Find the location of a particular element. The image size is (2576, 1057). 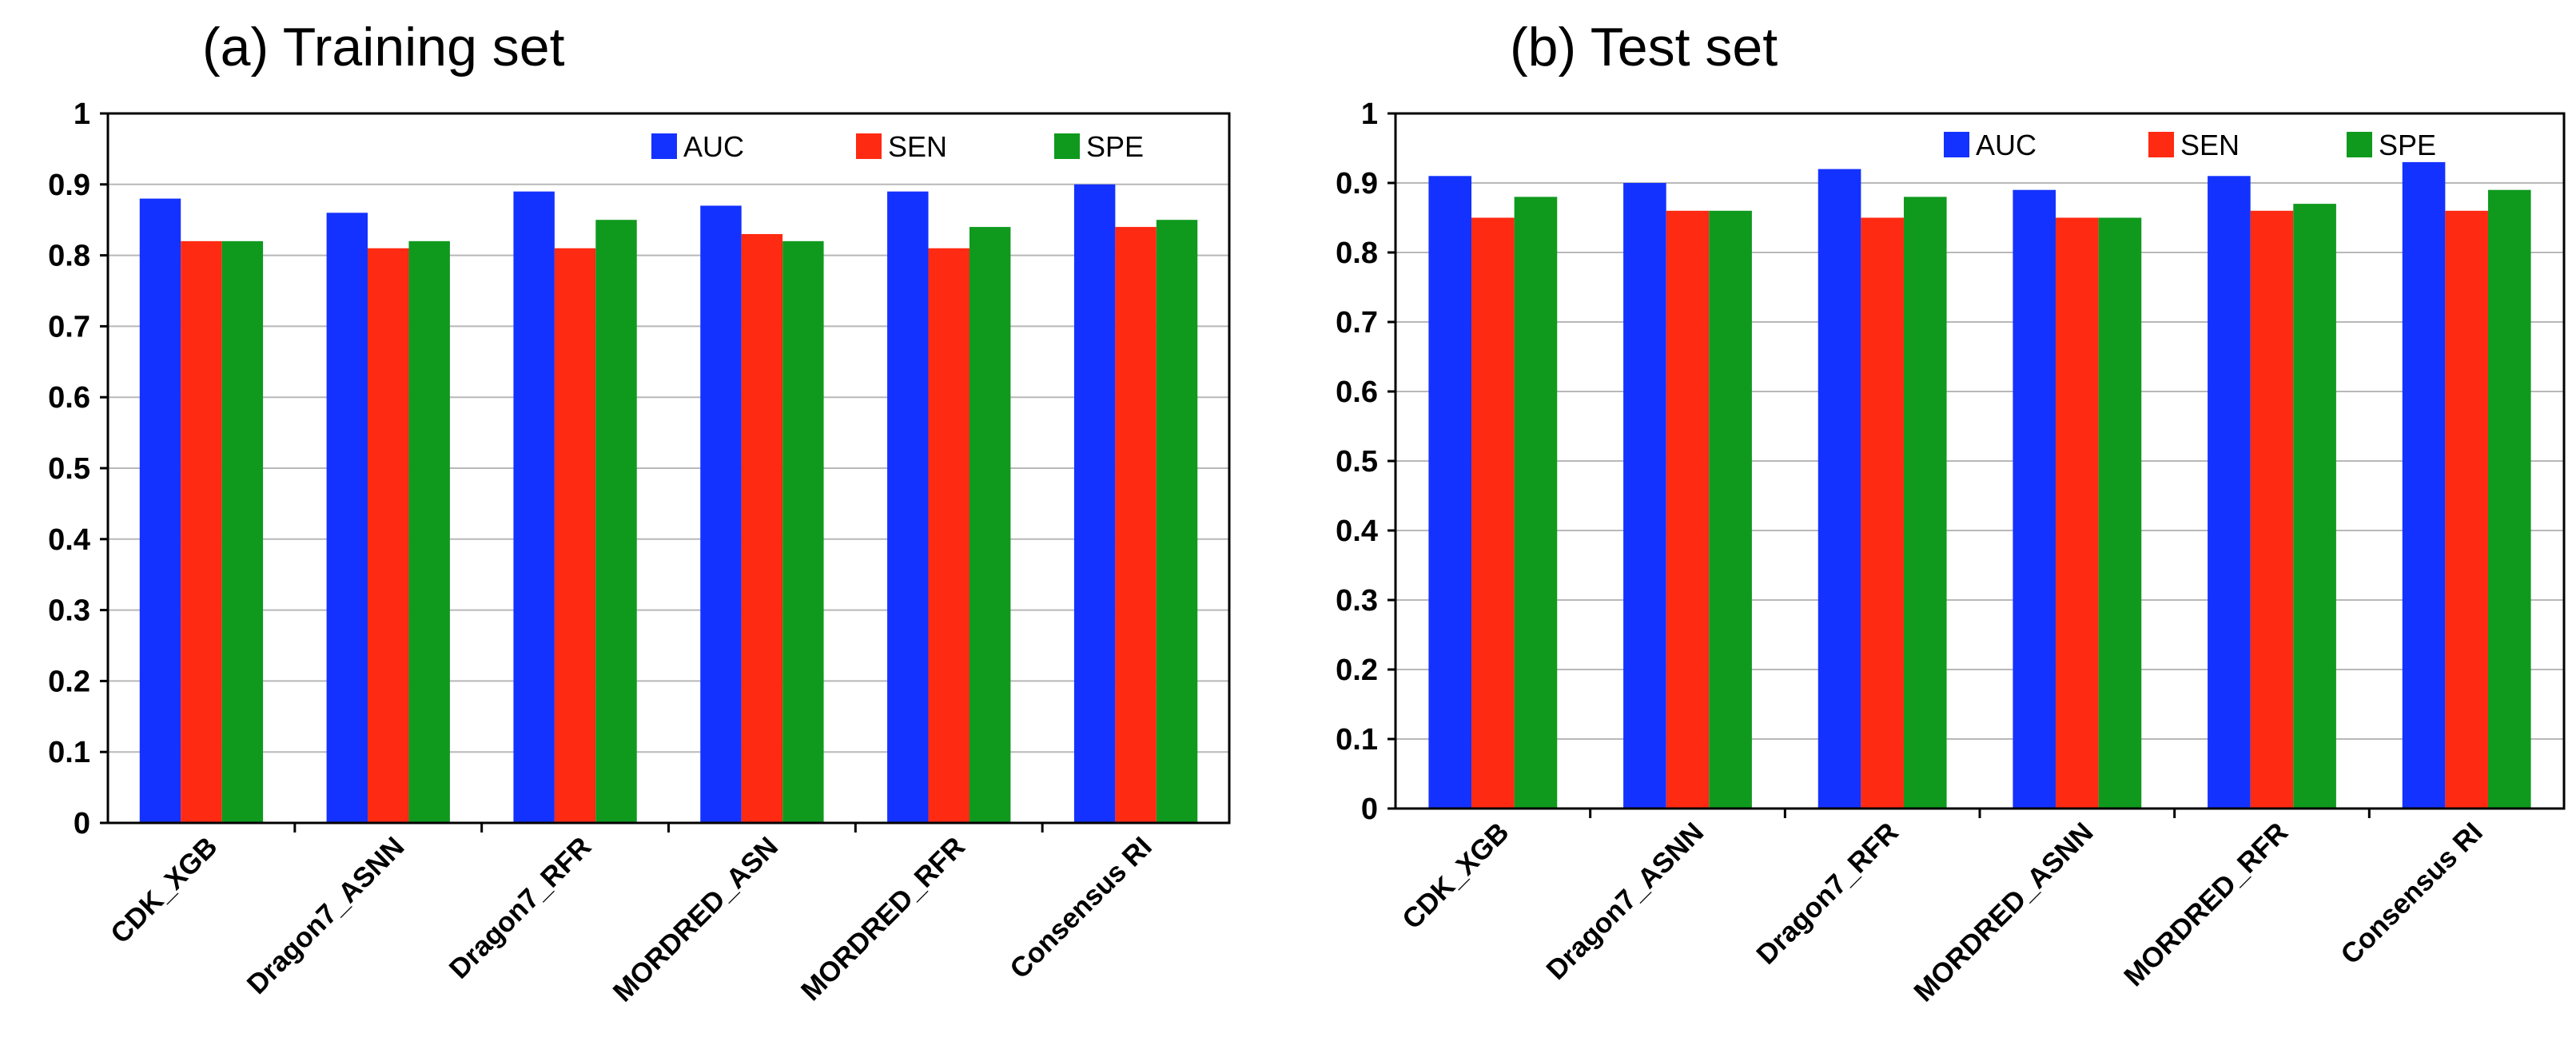

test-y-tick-label: 0 is located at coordinates (1369, 809).